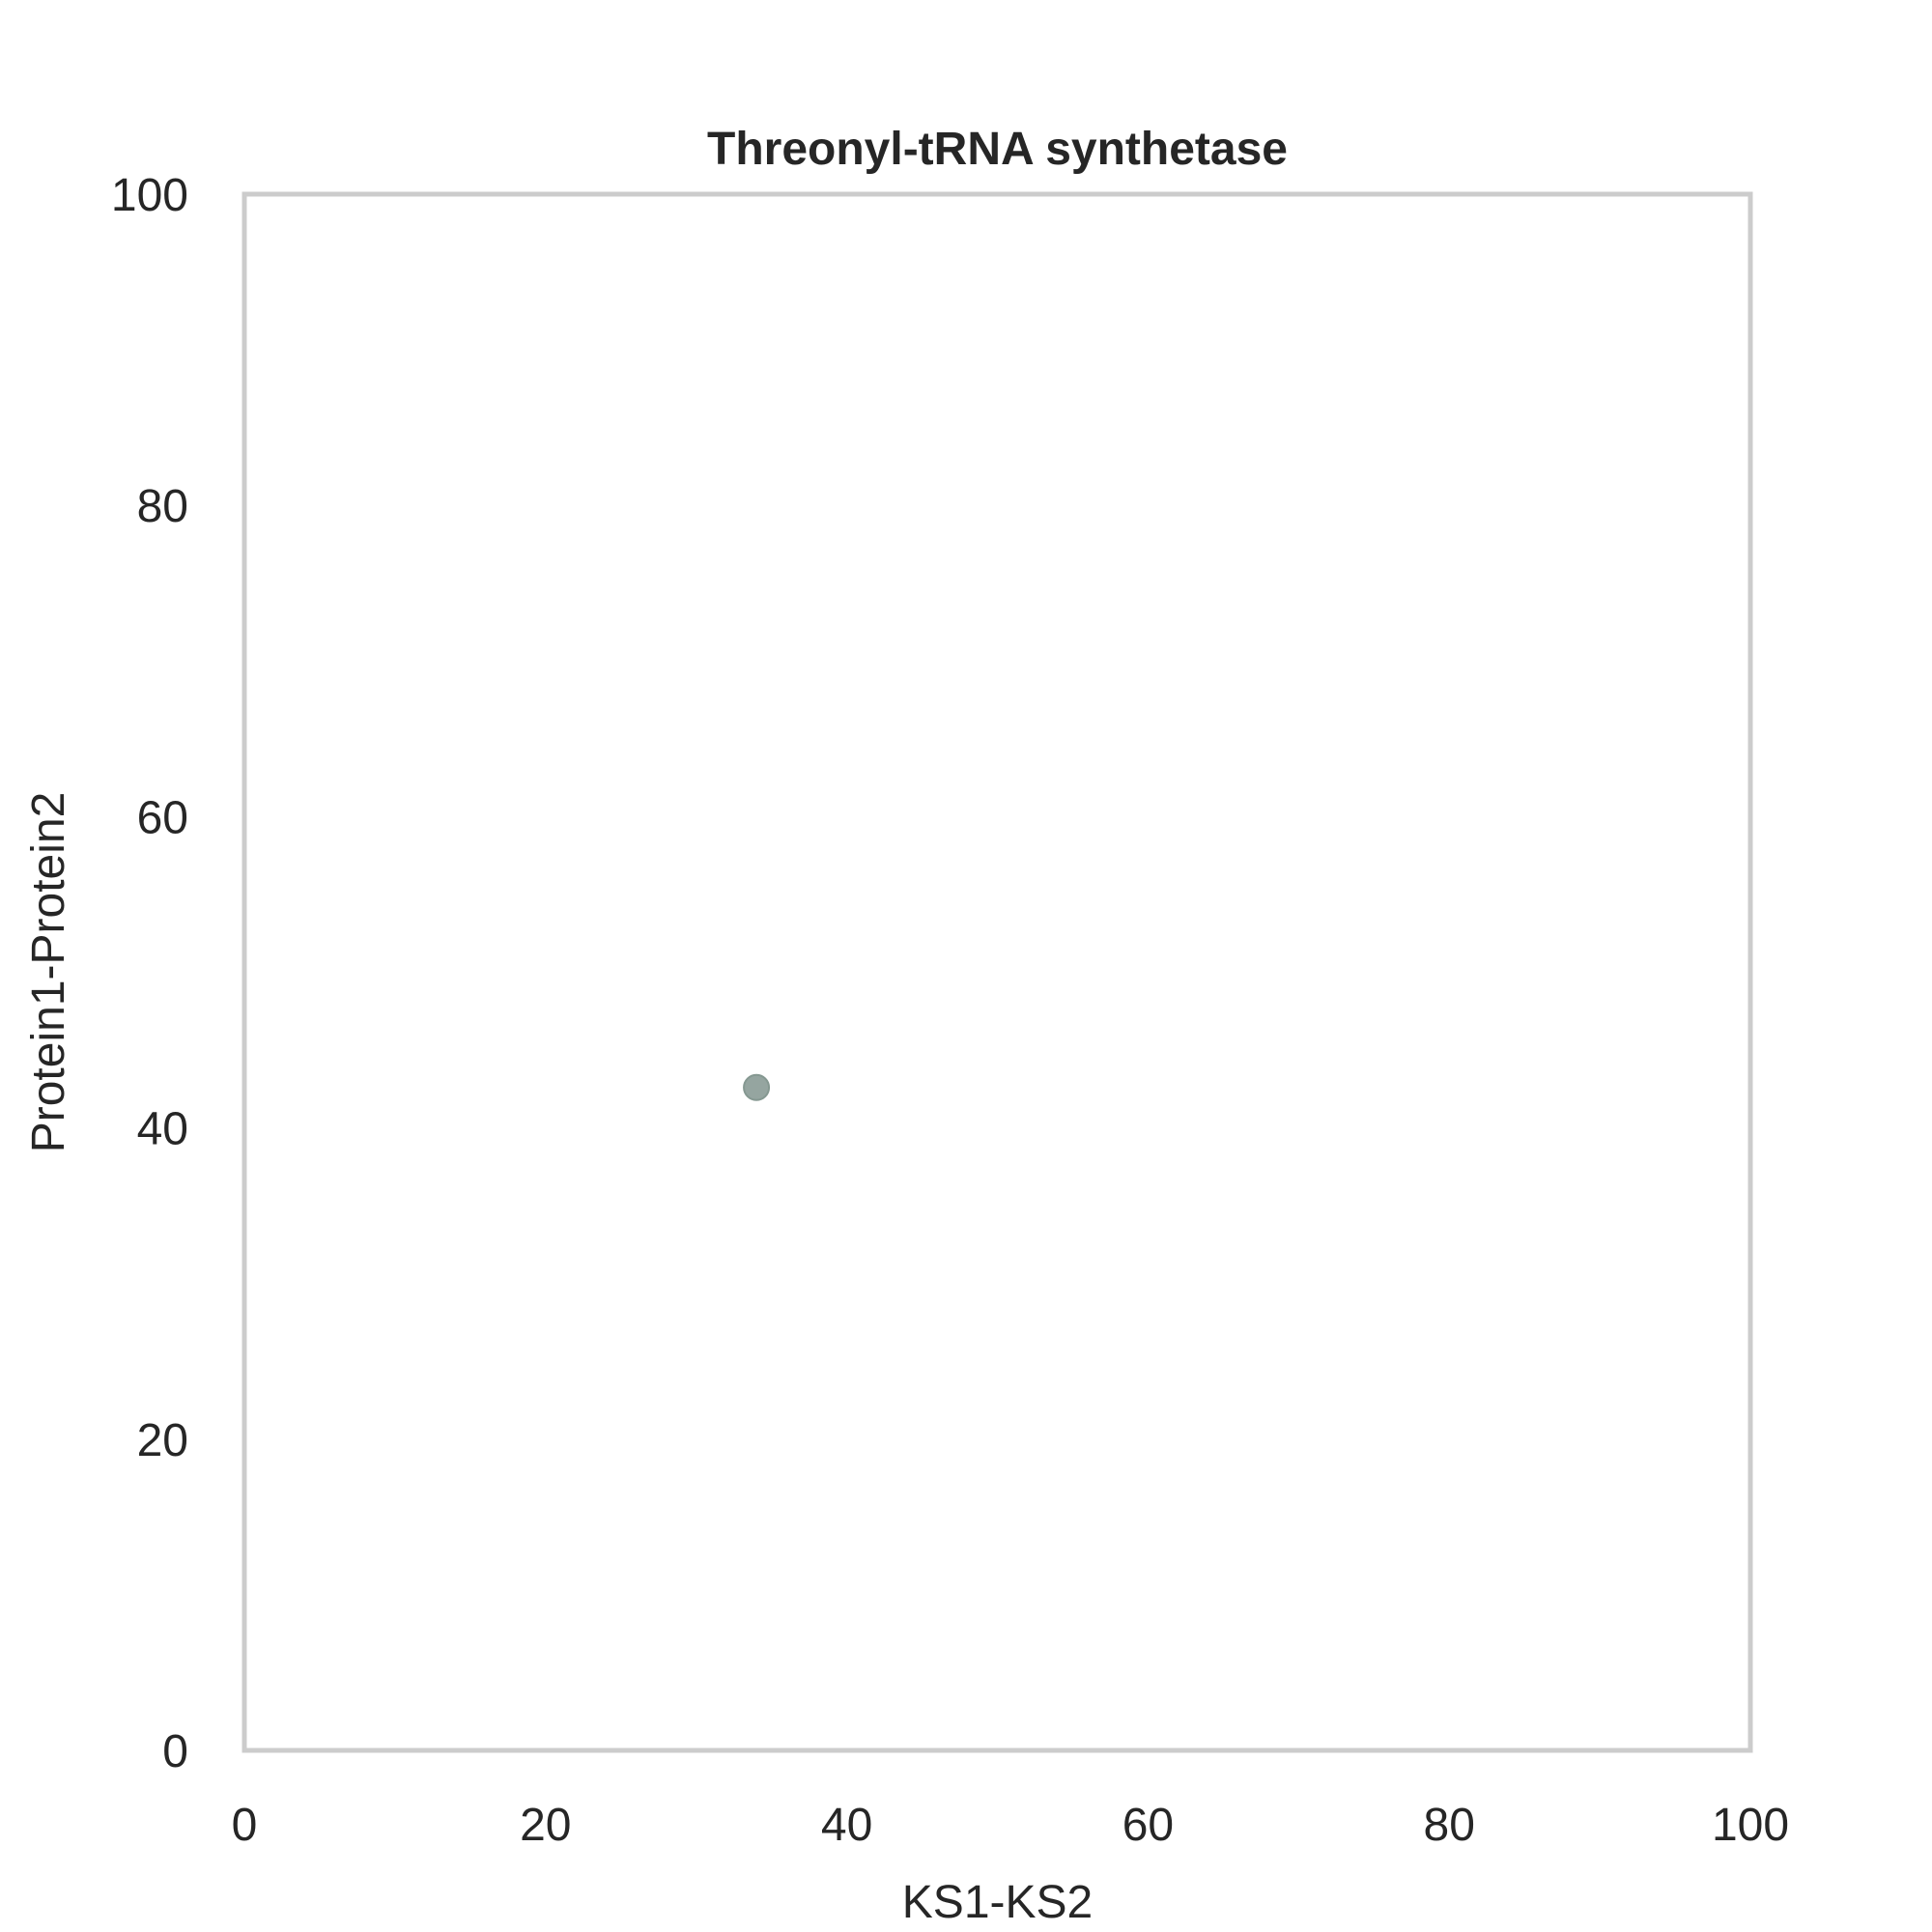  Describe the element at coordinates (149, 973) in the screenshot. I see `y-tick-labels: 0 20 40 60 80 100` at that location.